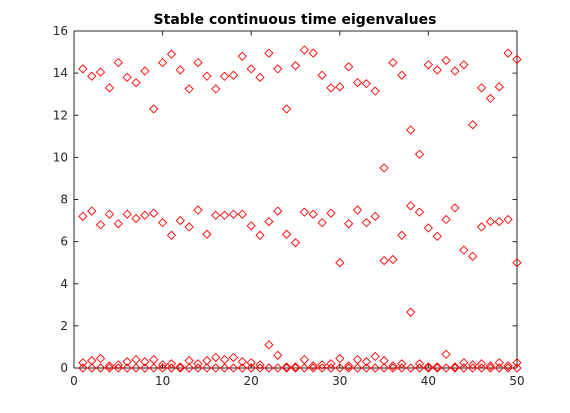 Image resolution: width=570 pixels, height=413 pixels. Describe the element at coordinates (74, 381) in the screenshot. I see `x-tick-label: 0` at that location.